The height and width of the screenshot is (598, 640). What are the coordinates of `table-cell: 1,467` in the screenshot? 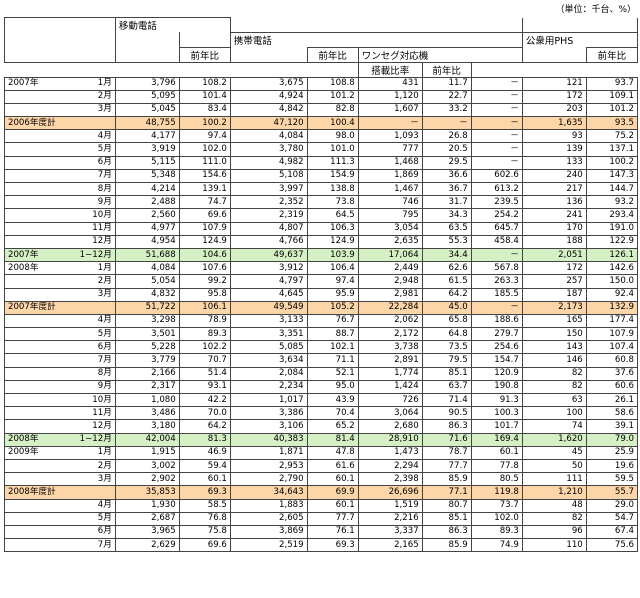 It's located at (390, 189).